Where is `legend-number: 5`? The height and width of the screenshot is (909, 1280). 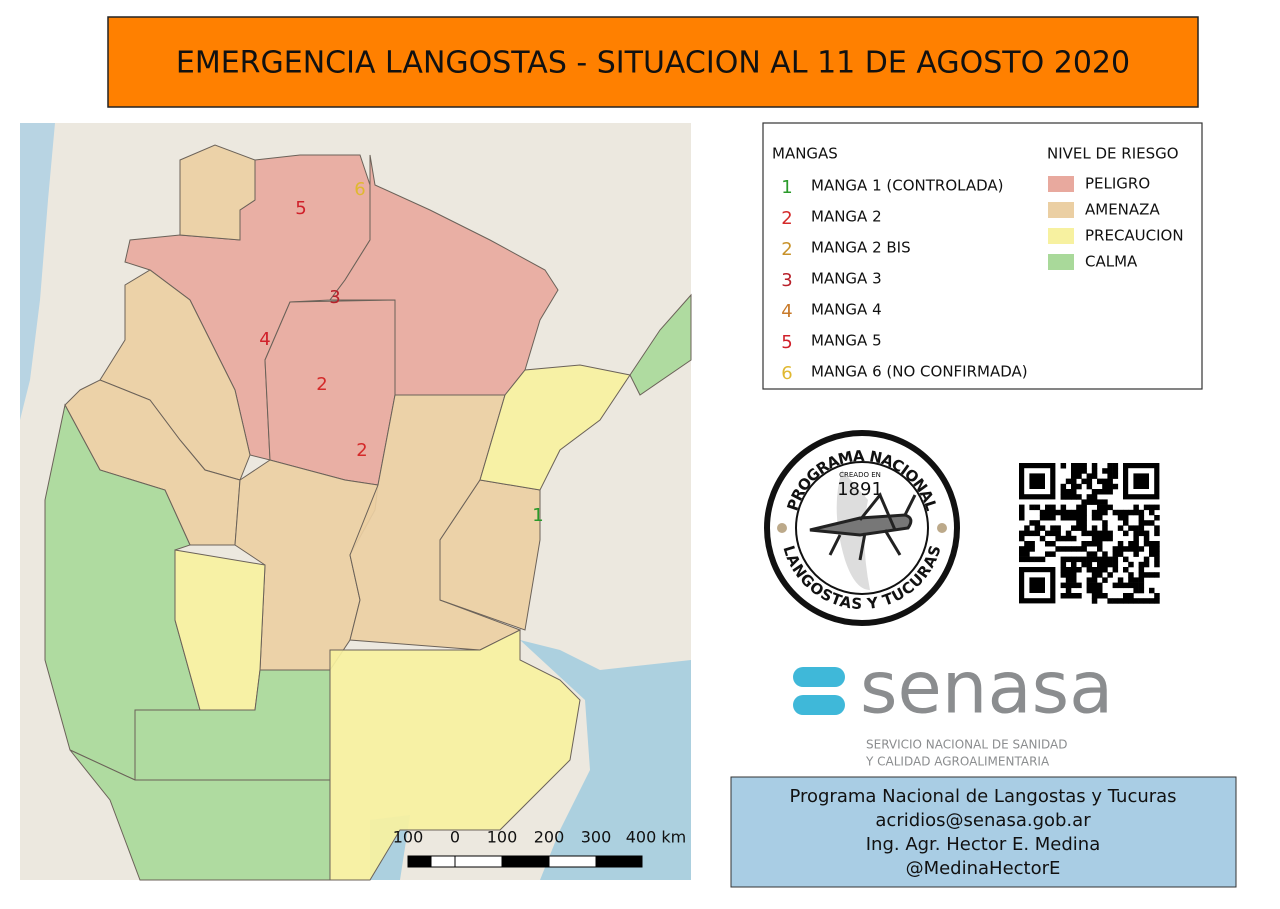
legend-number: 5 is located at coordinates (786, 342).